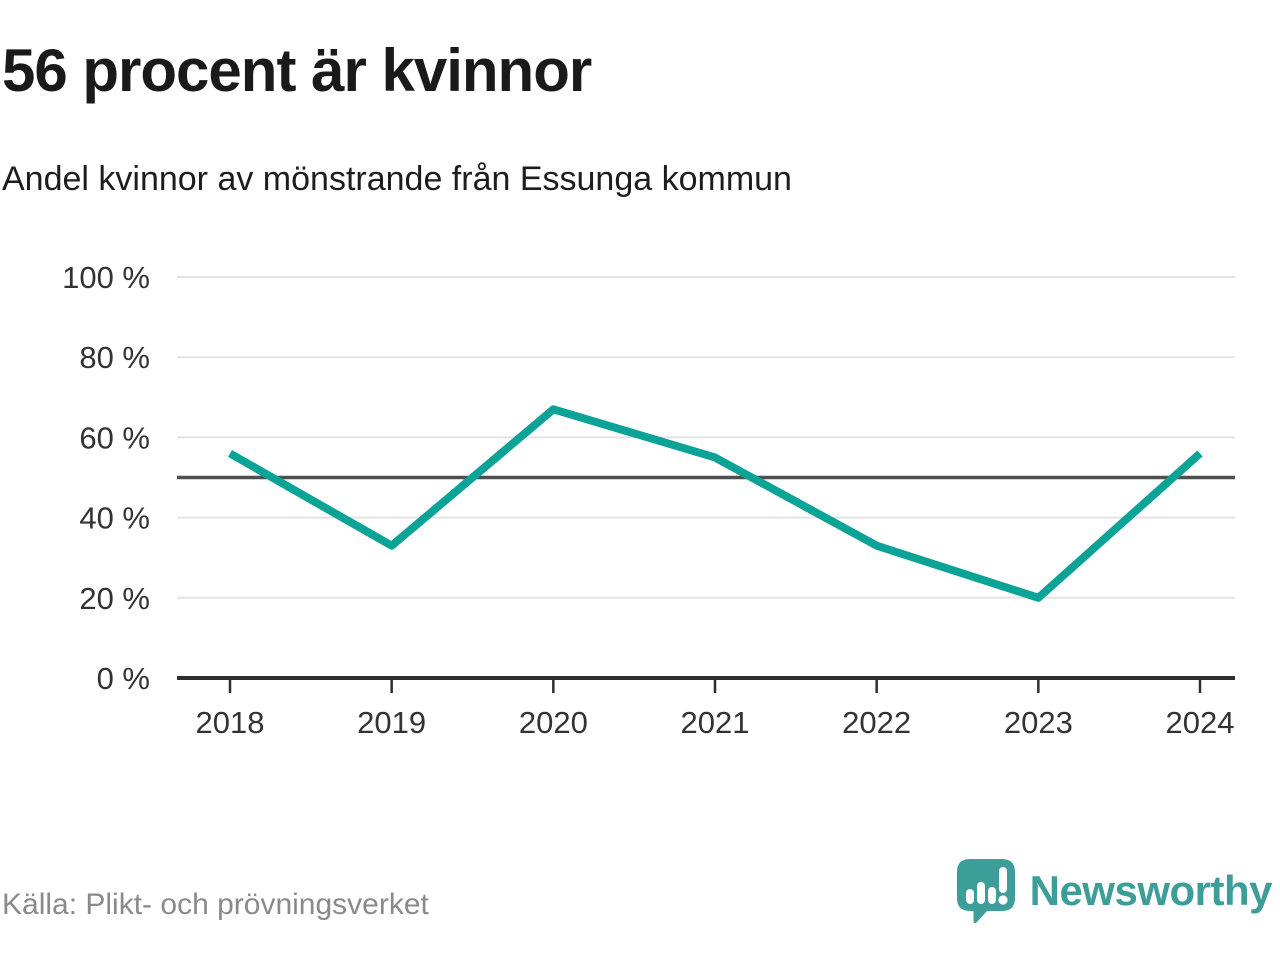 This screenshot has width=1280, height=960. Describe the element at coordinates (114, 598) in the screenshot. I see `y-axis-tick-label: 20 %` at that location.